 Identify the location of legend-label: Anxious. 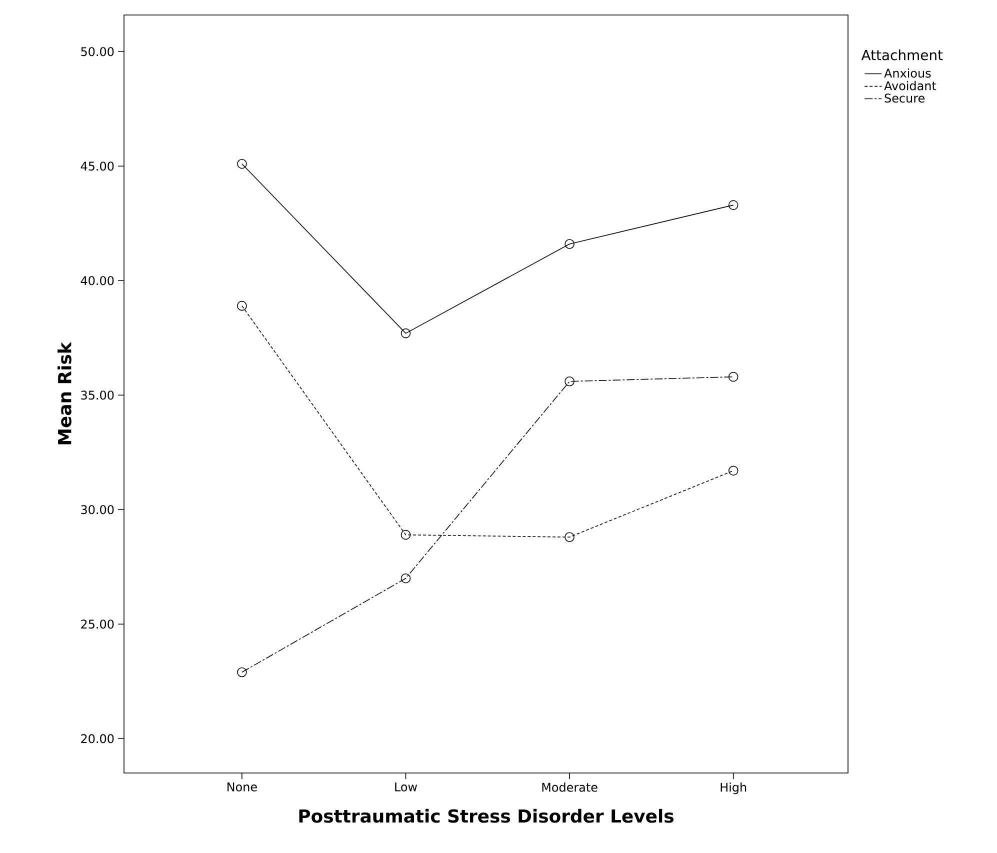
(907, 73).